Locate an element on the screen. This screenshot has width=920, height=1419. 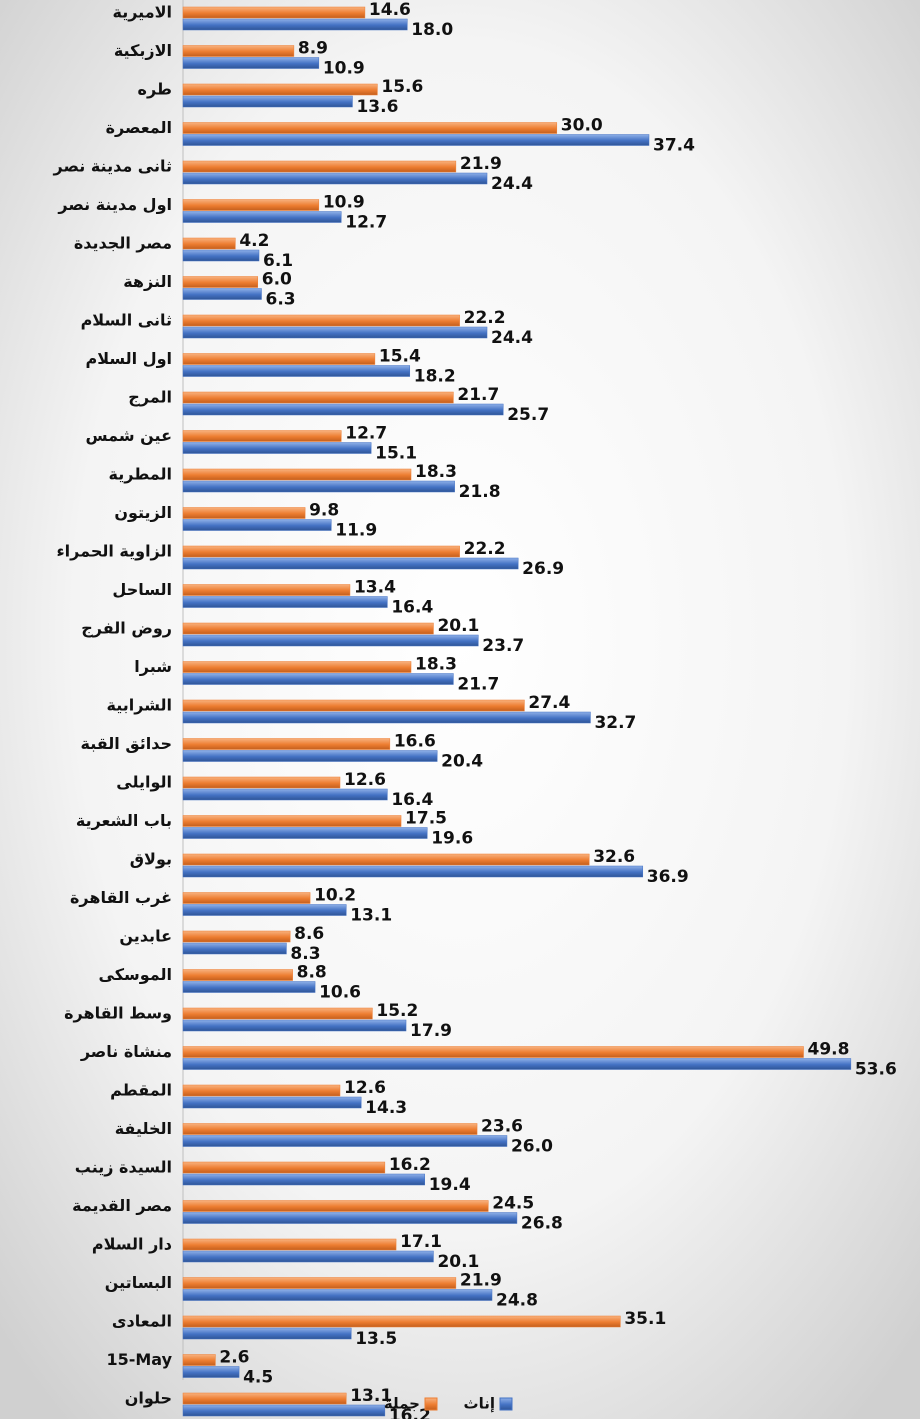
category-label: المعادى is located at coordinates (142, 1321).